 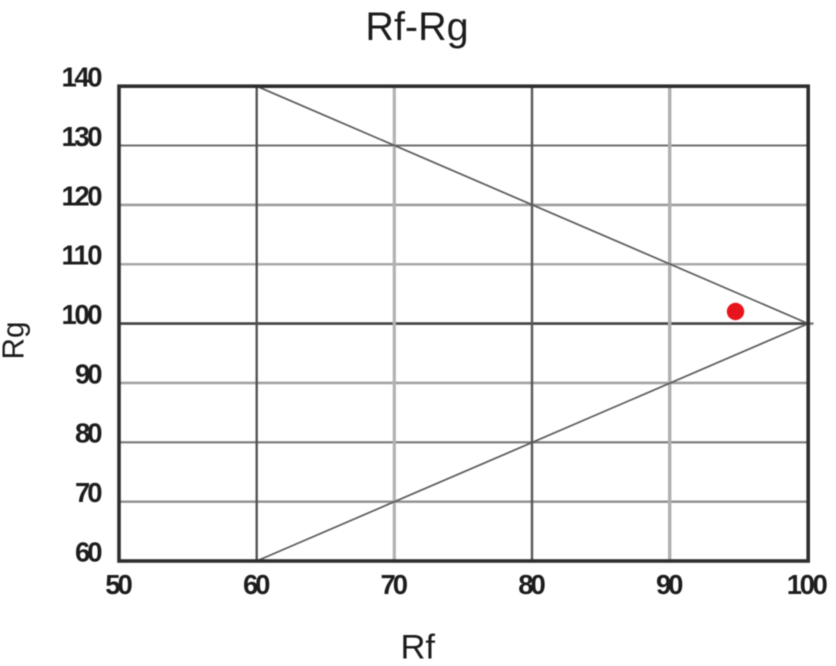 What do you see at coordinates (82, 255) in the screenshot?
I see `svg-text: 110` at bounding box center [82, 255].